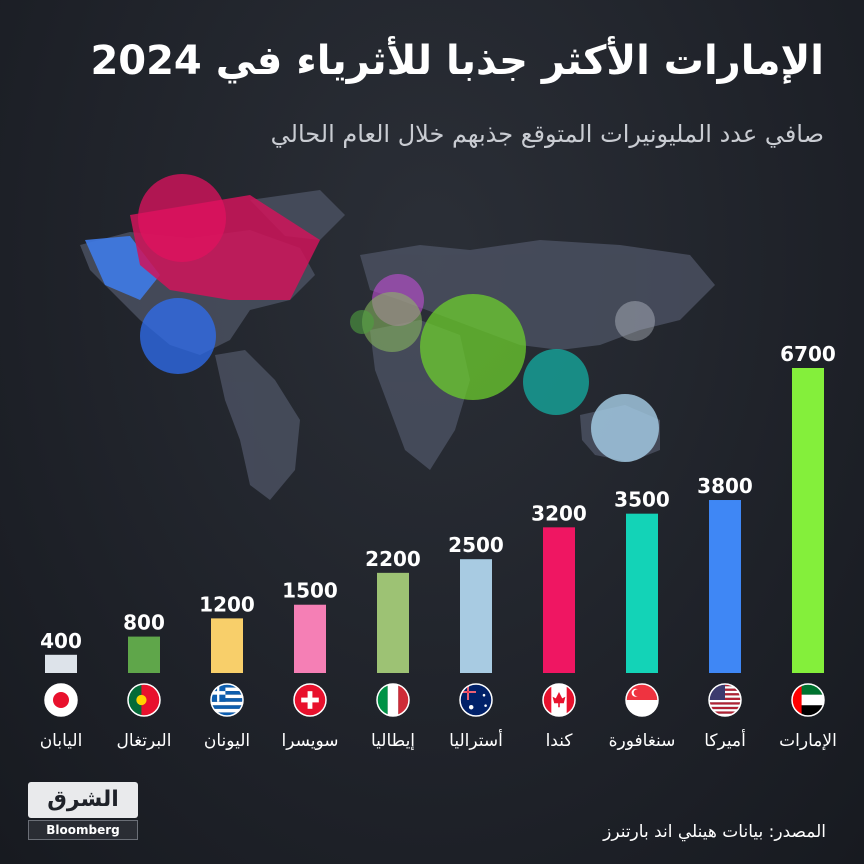  What do you see at coordinates (144, 741) in the screenshot?
I see `category-label: البرتغال` at bounding box center [144, 741].